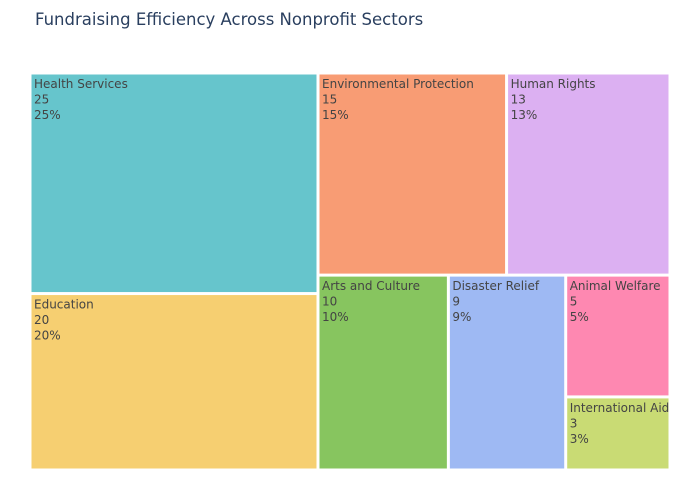  Describe the element at coordinates (618, 433) in the screenshot. I see `tile-rect-international-aid` at that location.